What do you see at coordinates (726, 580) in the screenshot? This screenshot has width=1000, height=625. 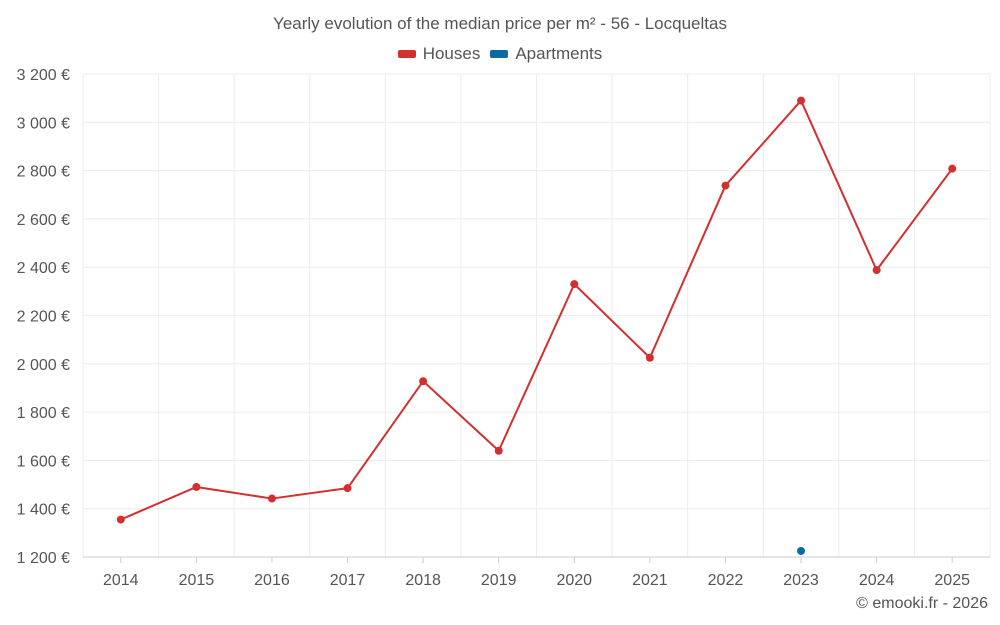 I see `x-tick-label: 2022` at bounding box center [726, 580].